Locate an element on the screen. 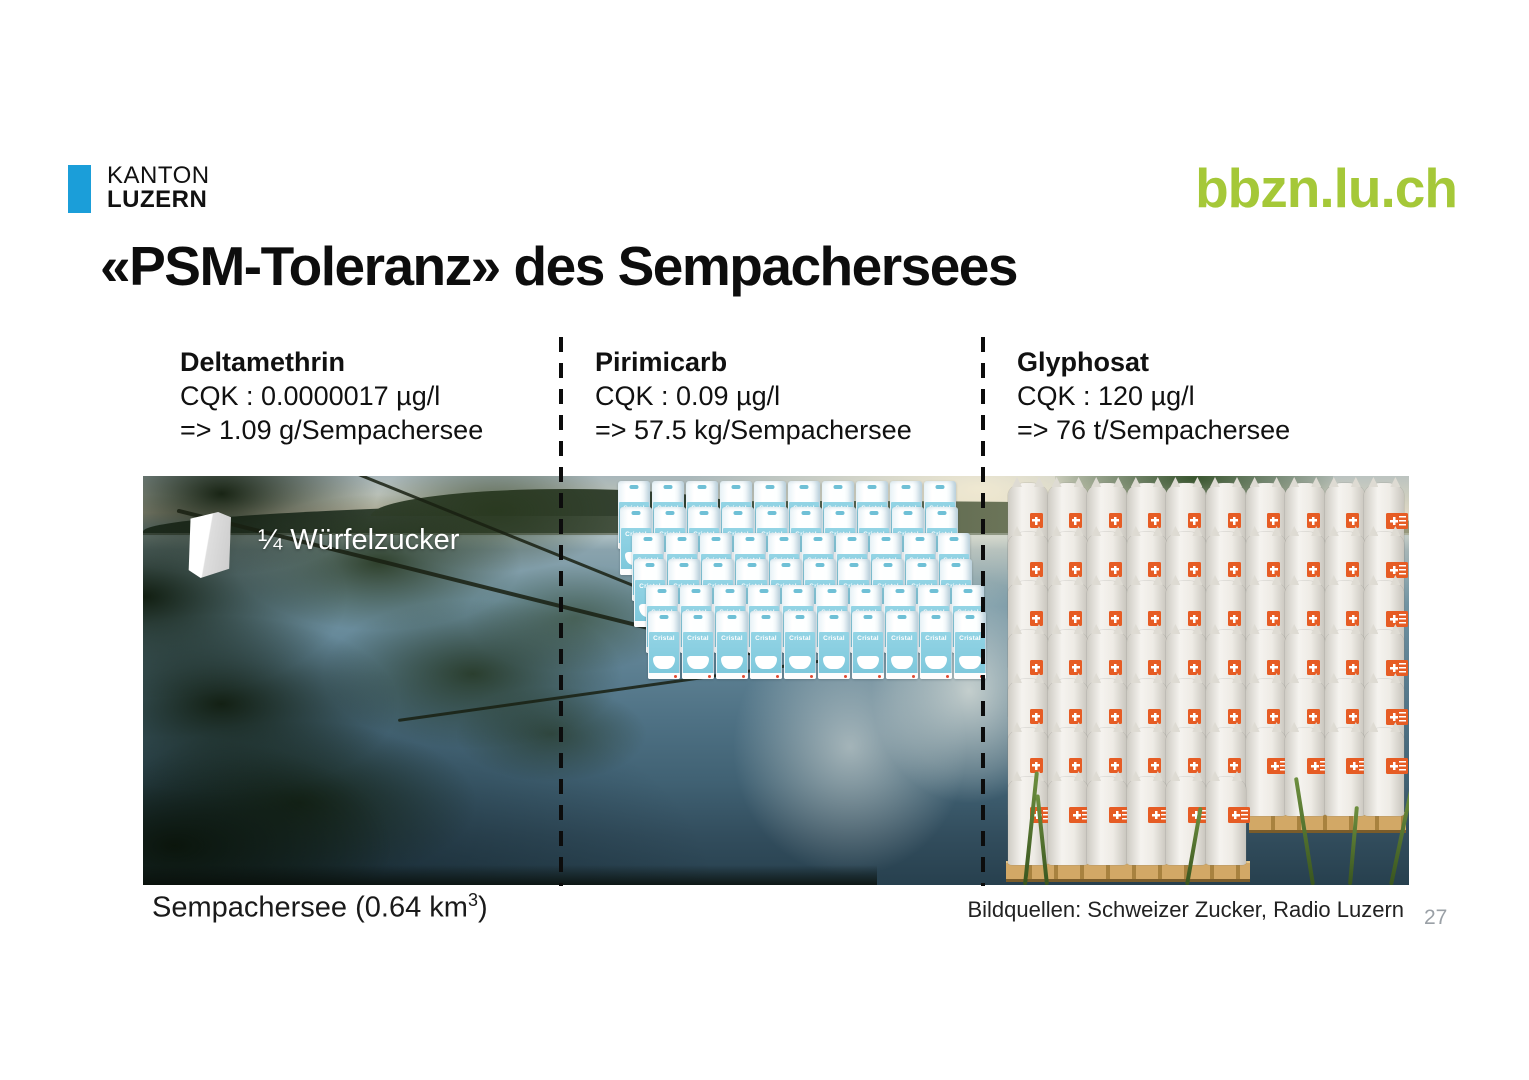  substance-name: Pirimicarb is located at coordinates (661, 362).